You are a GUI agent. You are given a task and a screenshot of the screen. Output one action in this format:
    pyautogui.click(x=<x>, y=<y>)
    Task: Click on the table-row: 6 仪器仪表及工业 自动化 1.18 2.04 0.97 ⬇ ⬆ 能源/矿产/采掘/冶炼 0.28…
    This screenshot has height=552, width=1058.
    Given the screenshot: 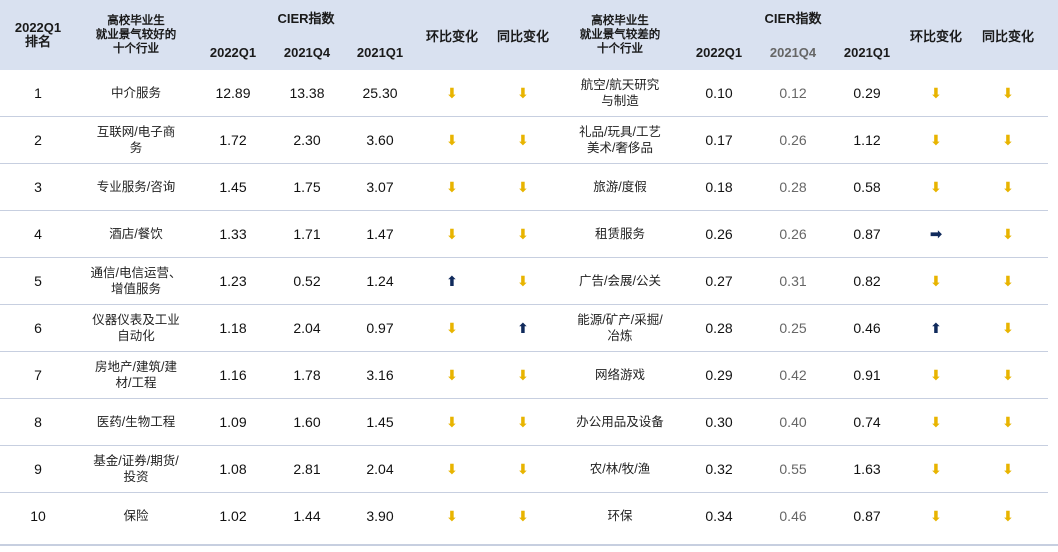 What is the action you would take?
    pyautogui.click(x=524, y=328)
    